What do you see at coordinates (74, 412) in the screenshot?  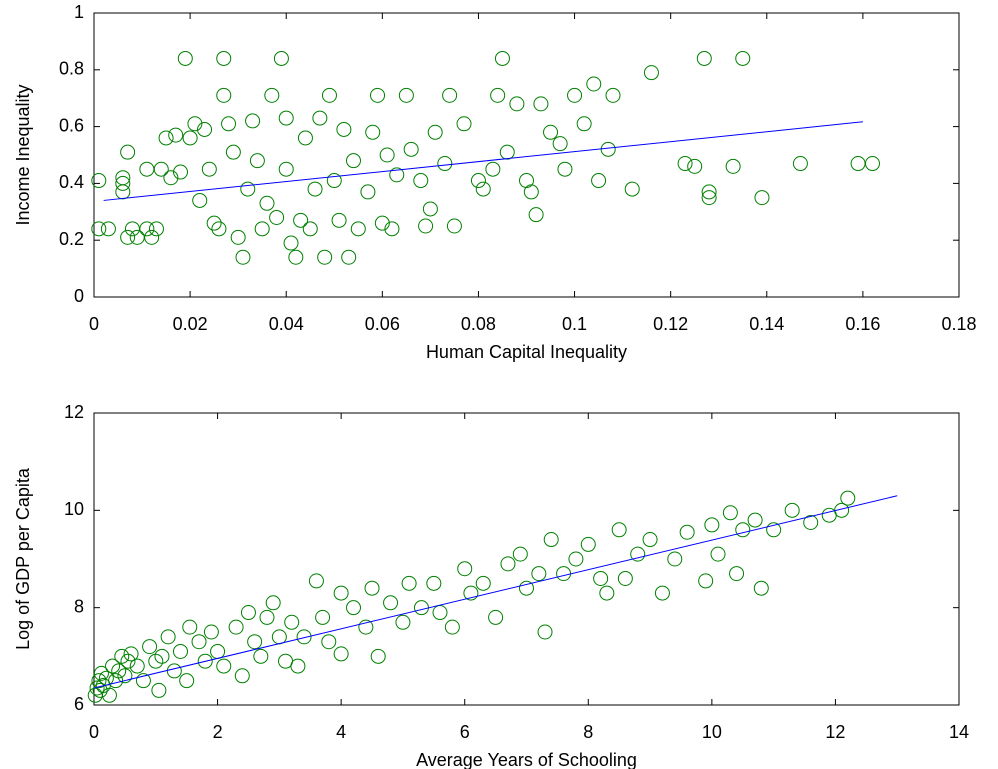 I see `y-tick-label: 12` at bounding box center [74, 412].